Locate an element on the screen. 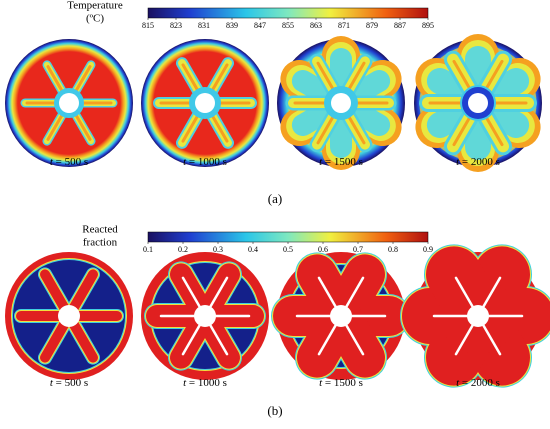 The image size is (550, 429). colorbar-title: fraction is located at coordinates (100, 243).